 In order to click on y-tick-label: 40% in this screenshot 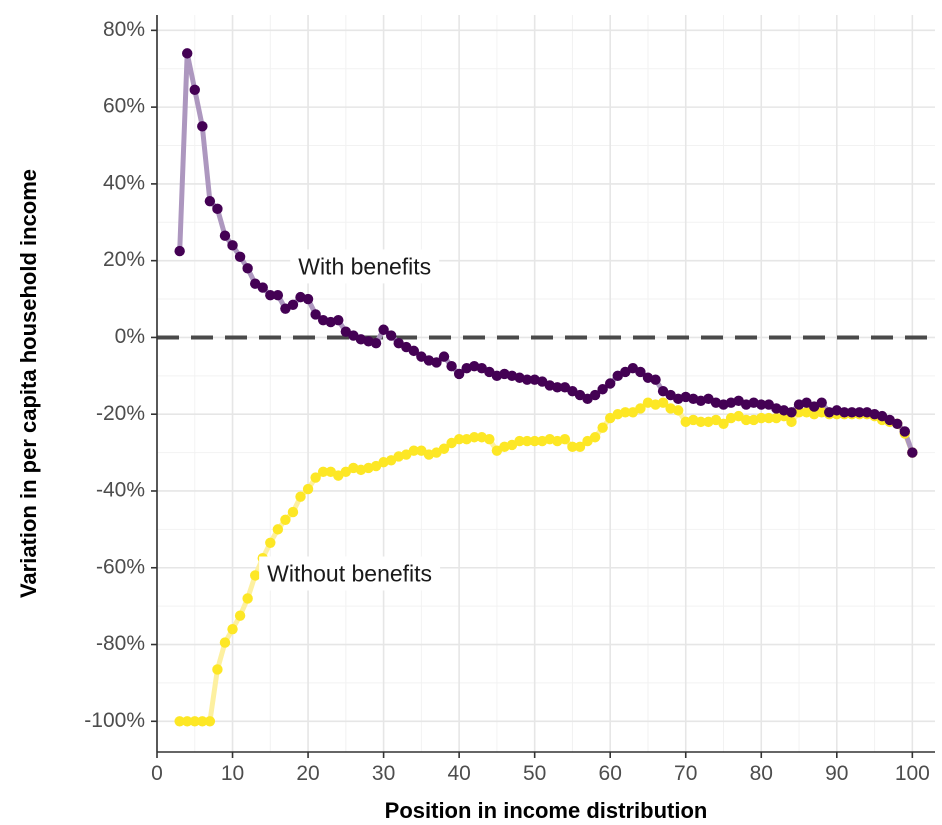, I will do `click(124, 182)`.